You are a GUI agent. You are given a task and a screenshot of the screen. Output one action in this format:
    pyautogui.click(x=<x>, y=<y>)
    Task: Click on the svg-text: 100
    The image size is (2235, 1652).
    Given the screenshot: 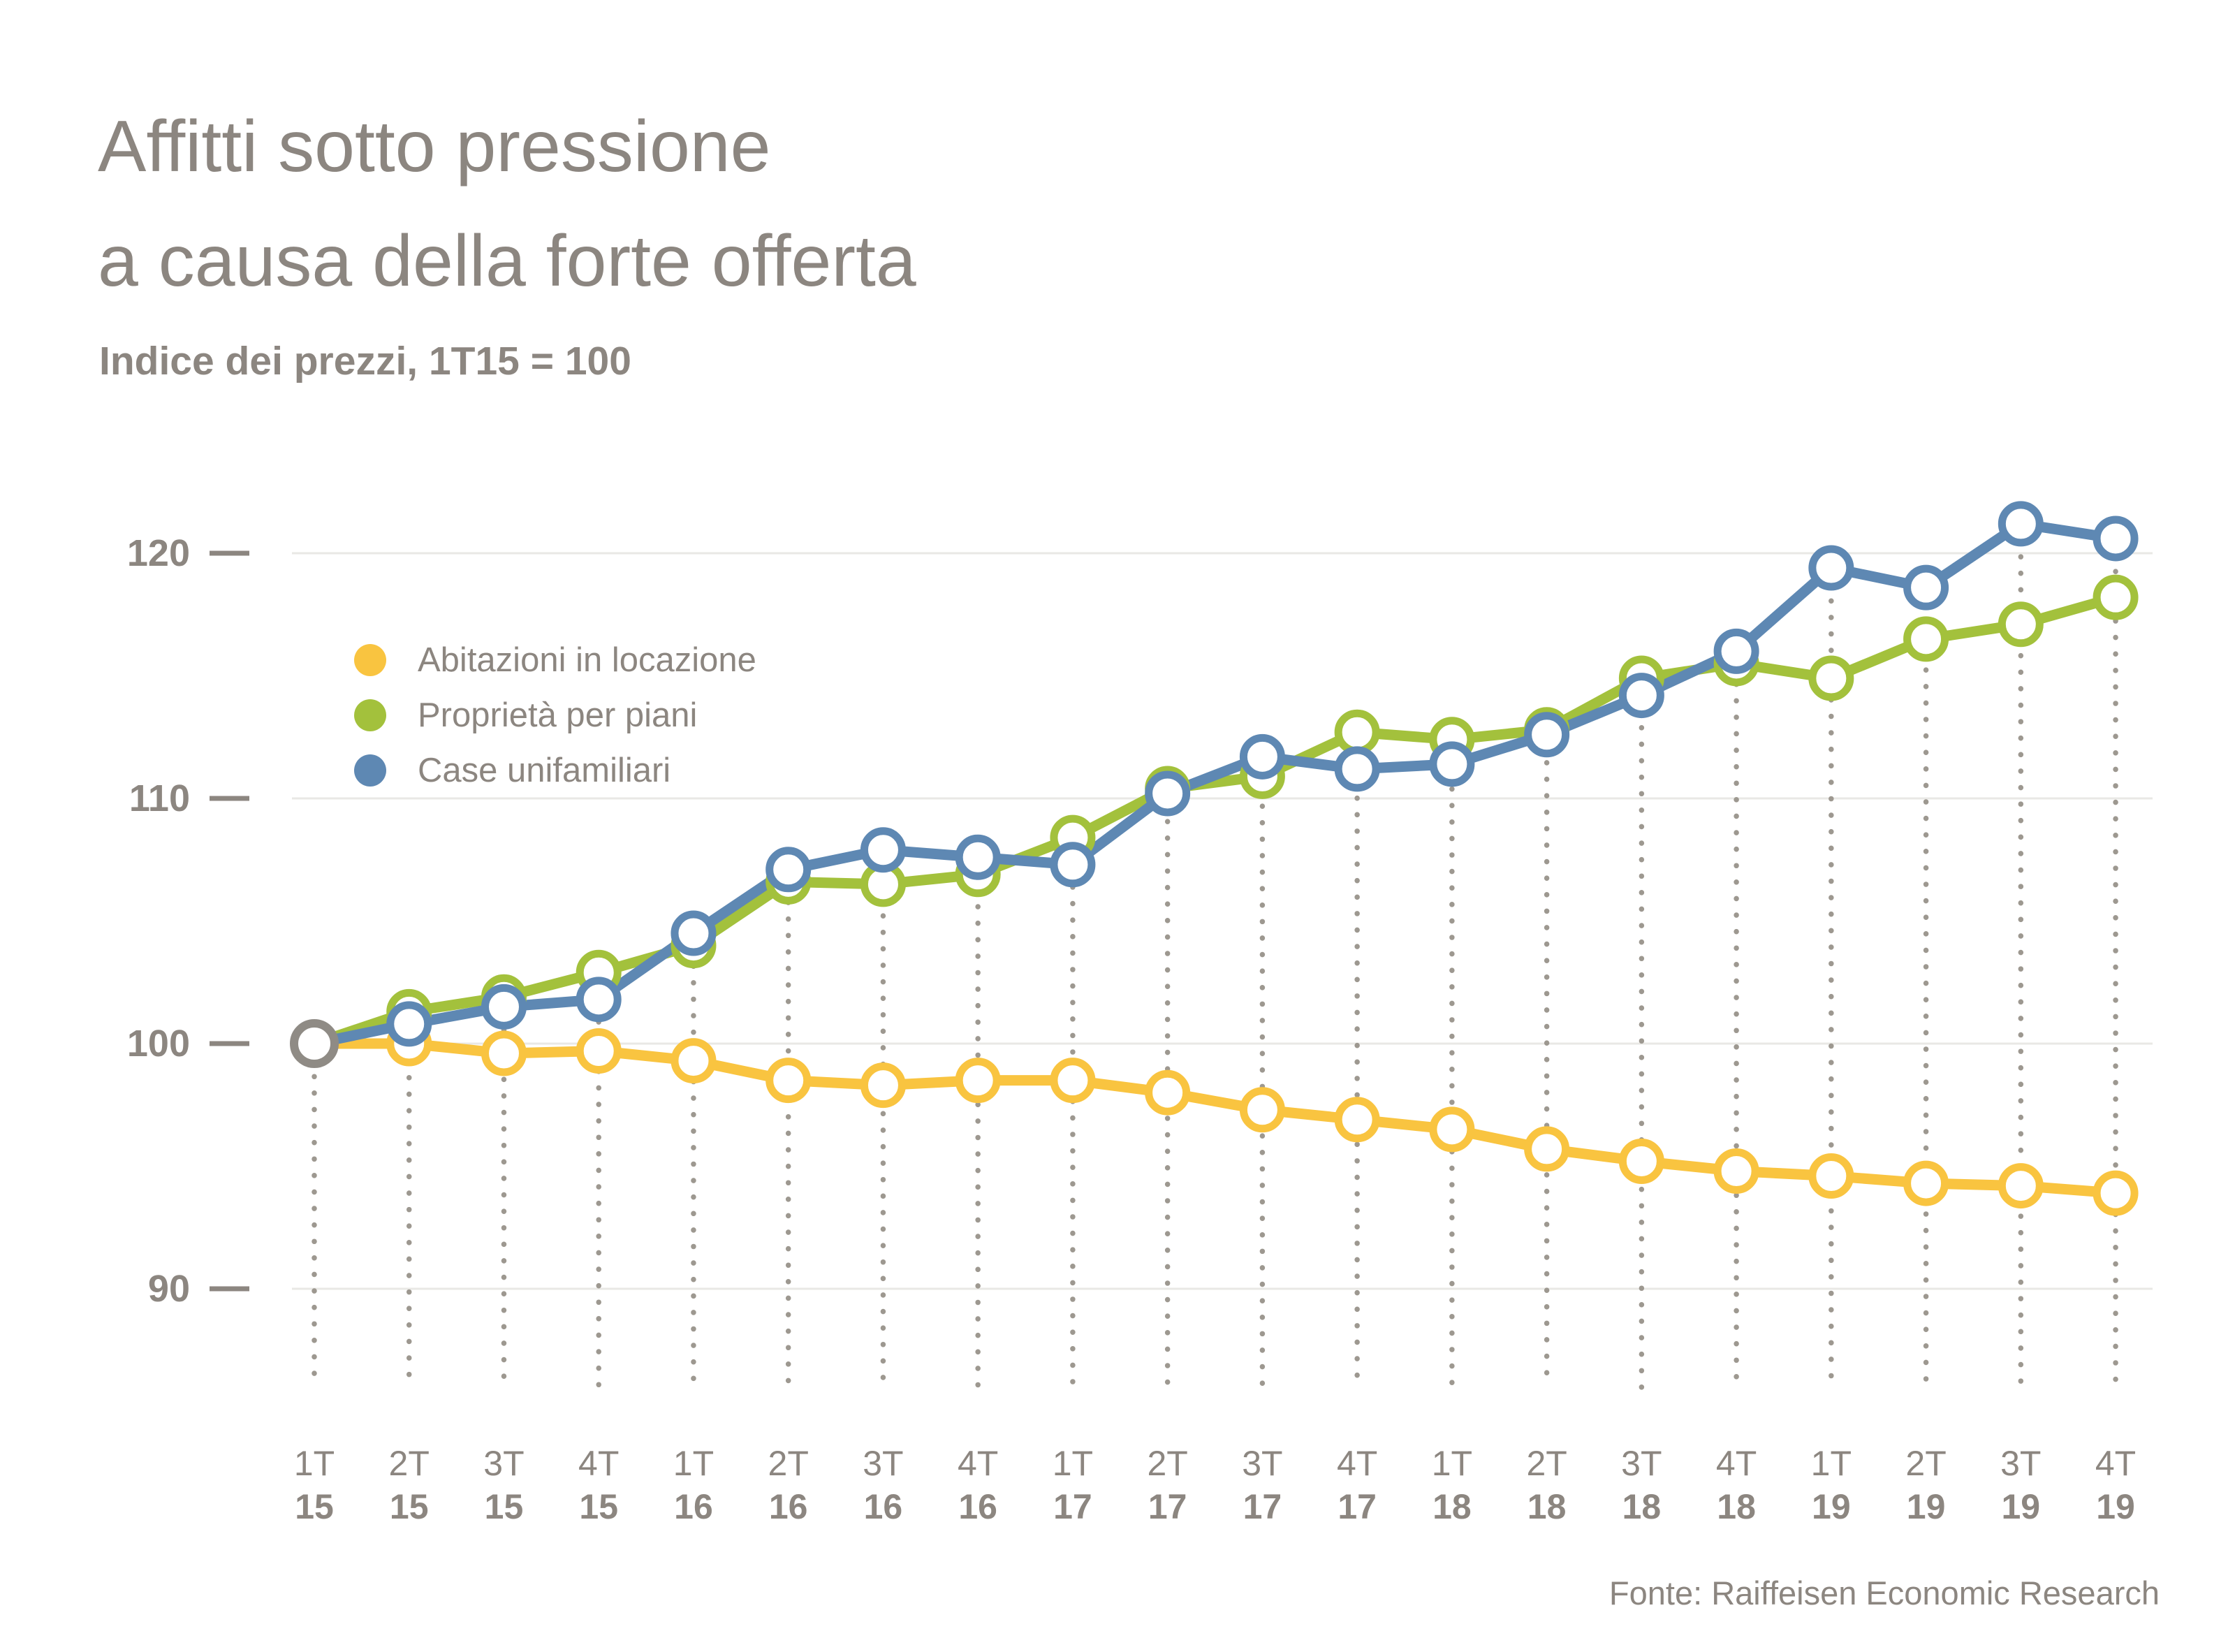 What is the action you would take?
    pyautogui.click(x=159, y=1044)
    